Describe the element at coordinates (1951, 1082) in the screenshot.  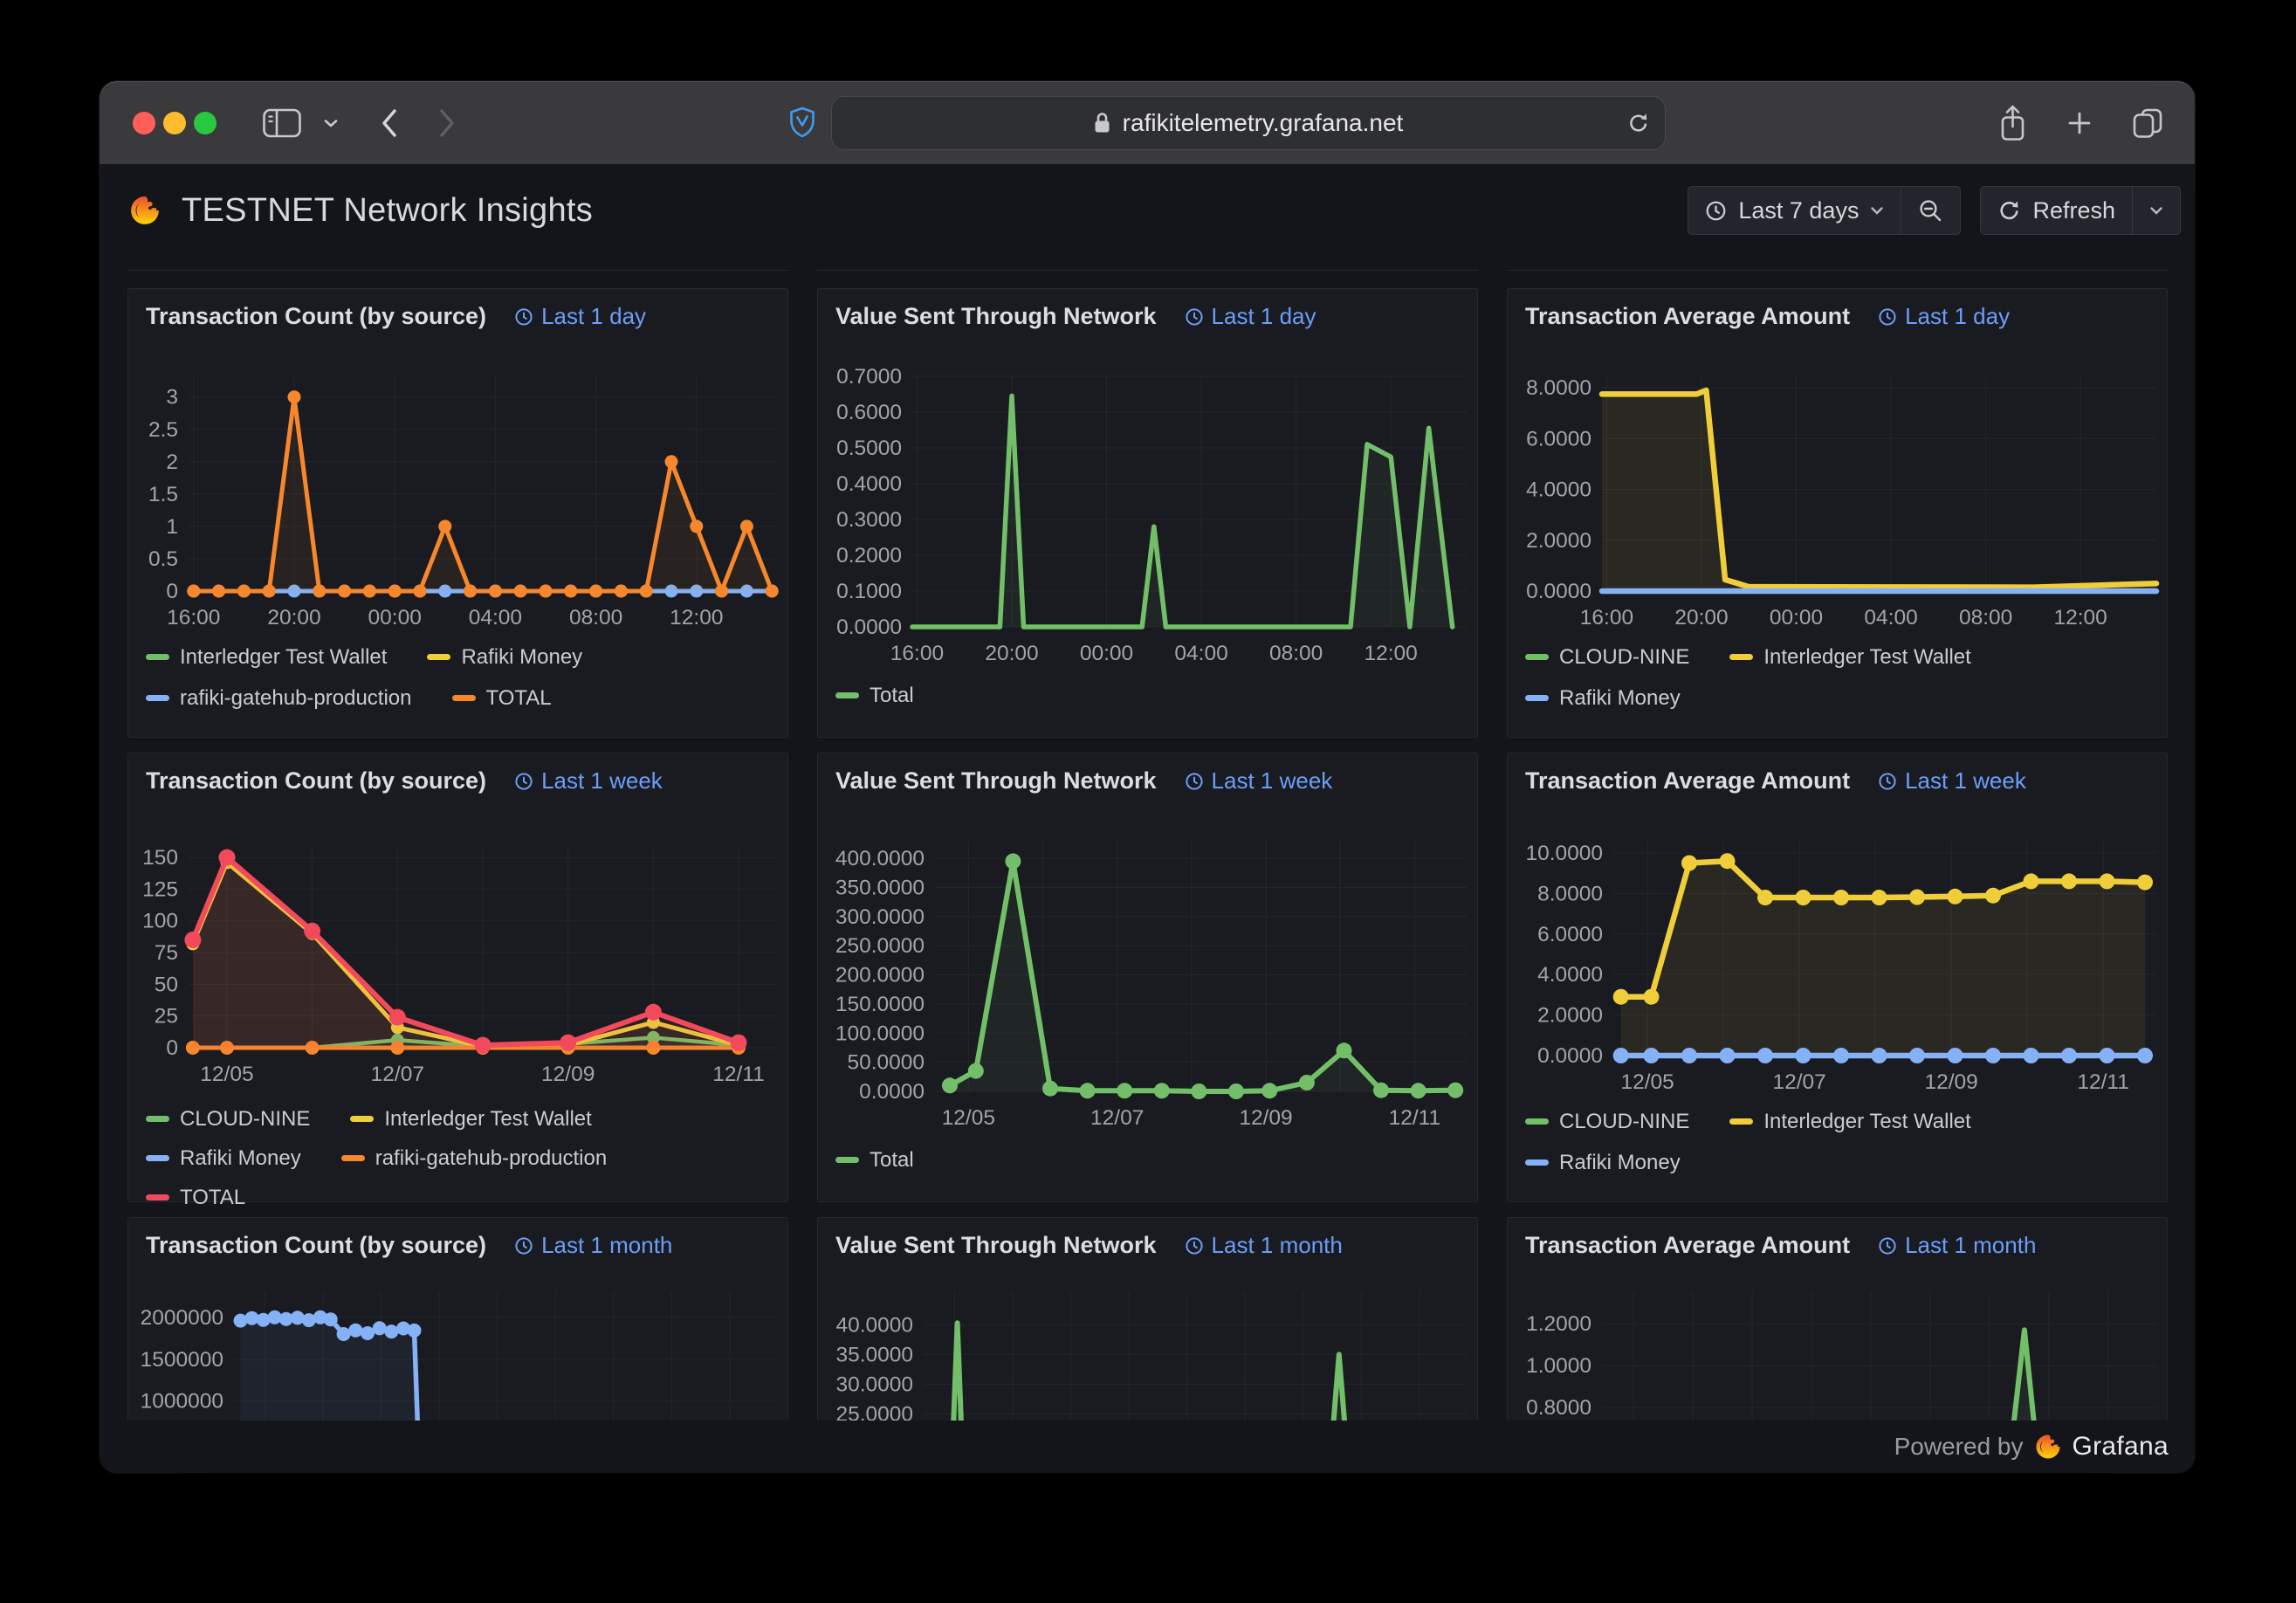
I see `svg-text: 12/09` at that location.